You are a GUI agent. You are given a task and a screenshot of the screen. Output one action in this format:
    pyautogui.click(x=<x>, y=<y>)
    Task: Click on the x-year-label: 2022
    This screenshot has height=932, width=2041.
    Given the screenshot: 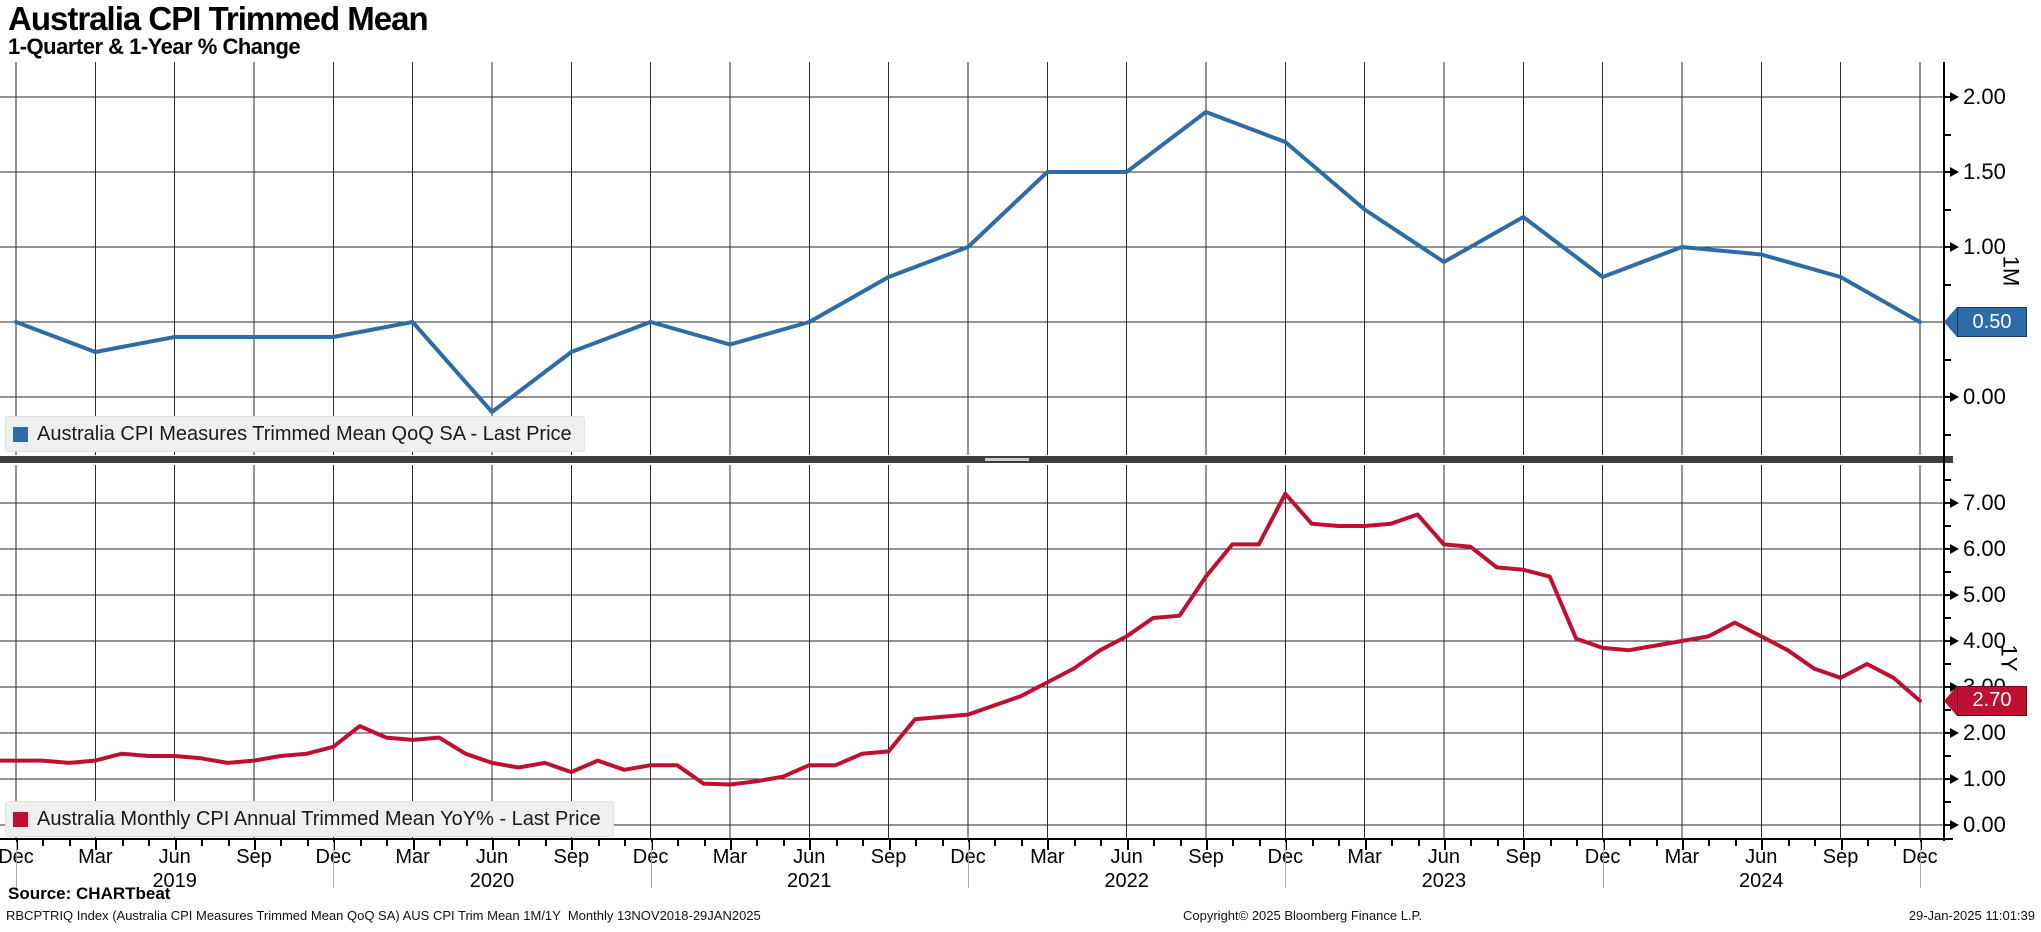 What is the action you would take?
    pyautogui.click(x=1126, y=881)
    